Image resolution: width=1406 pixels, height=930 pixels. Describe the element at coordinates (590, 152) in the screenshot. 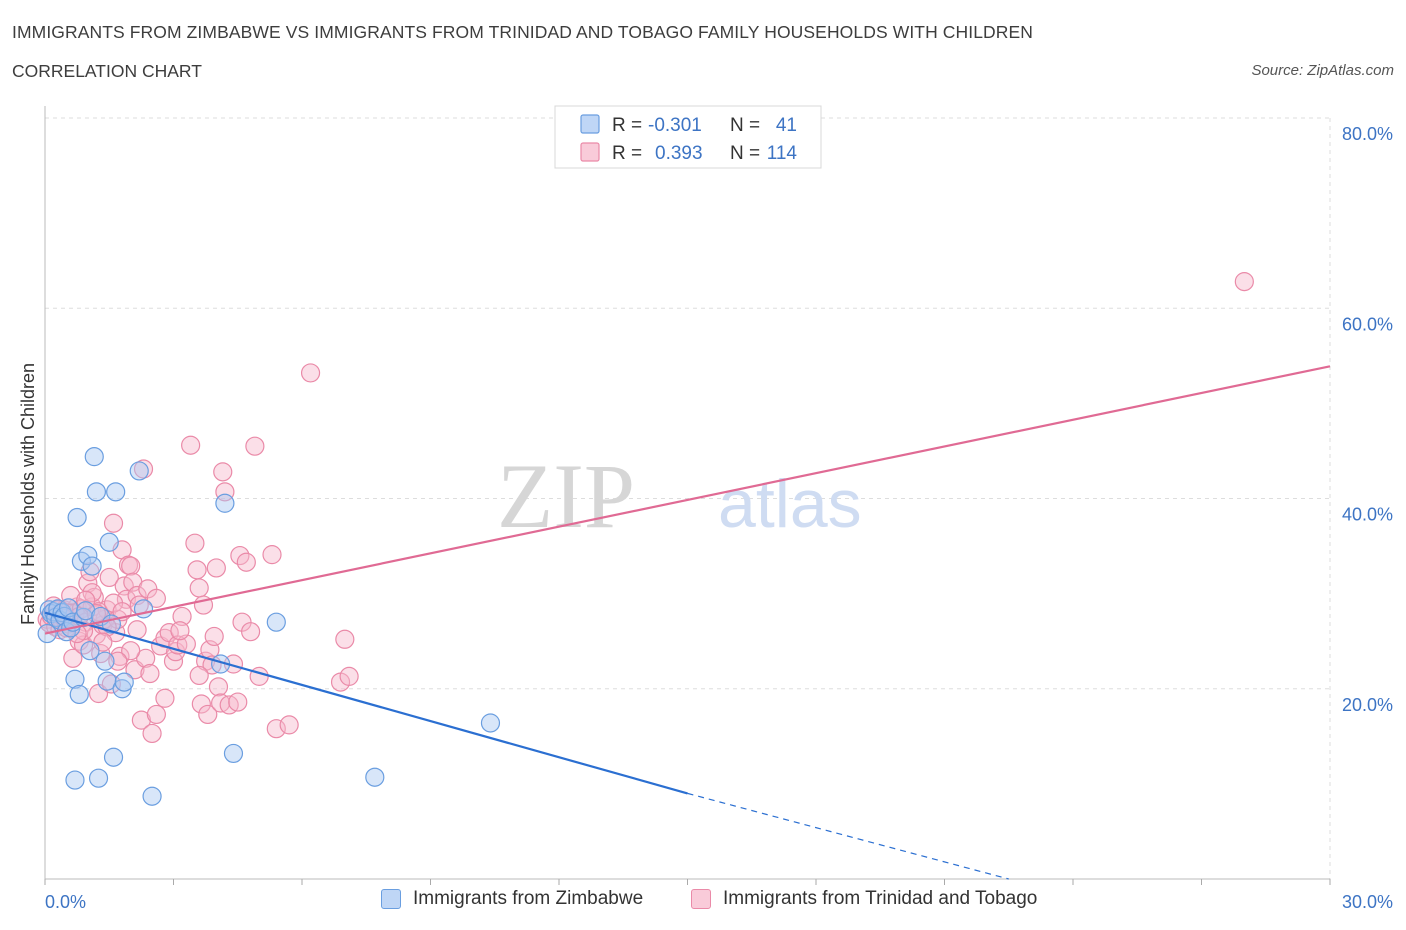

I see `stats-swatch-trinidad` at that location.